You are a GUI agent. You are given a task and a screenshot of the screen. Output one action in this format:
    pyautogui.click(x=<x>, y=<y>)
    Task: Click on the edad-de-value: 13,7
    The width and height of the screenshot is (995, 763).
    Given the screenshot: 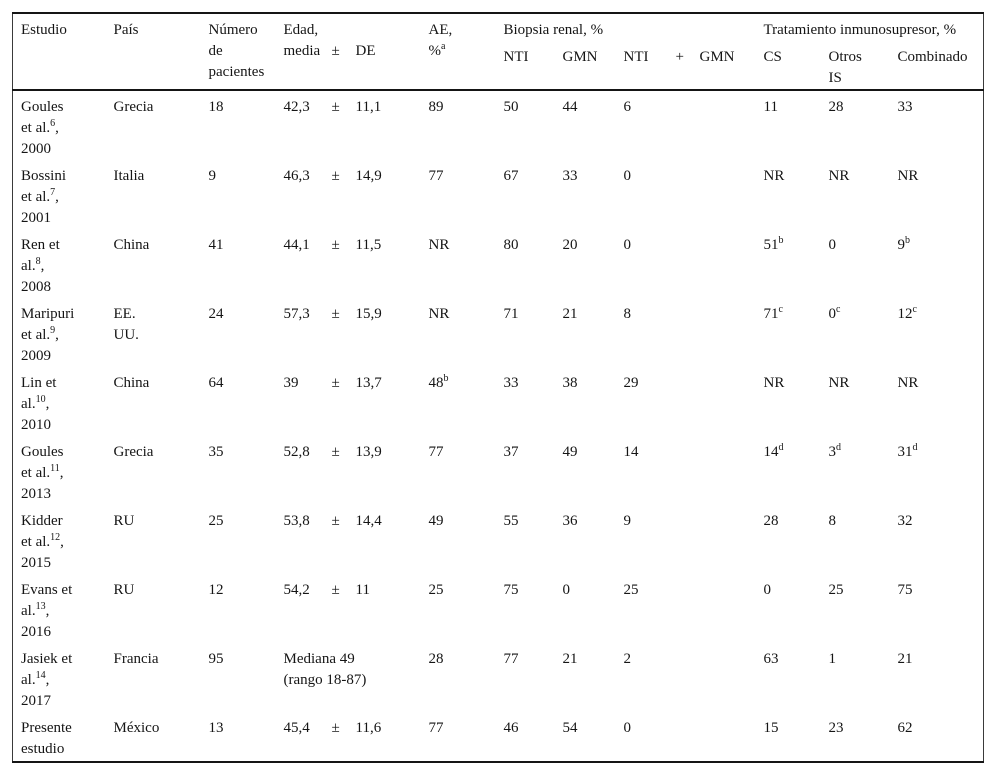 What is the action you would take?
    pyautogui.click(x=368, y=383)
    